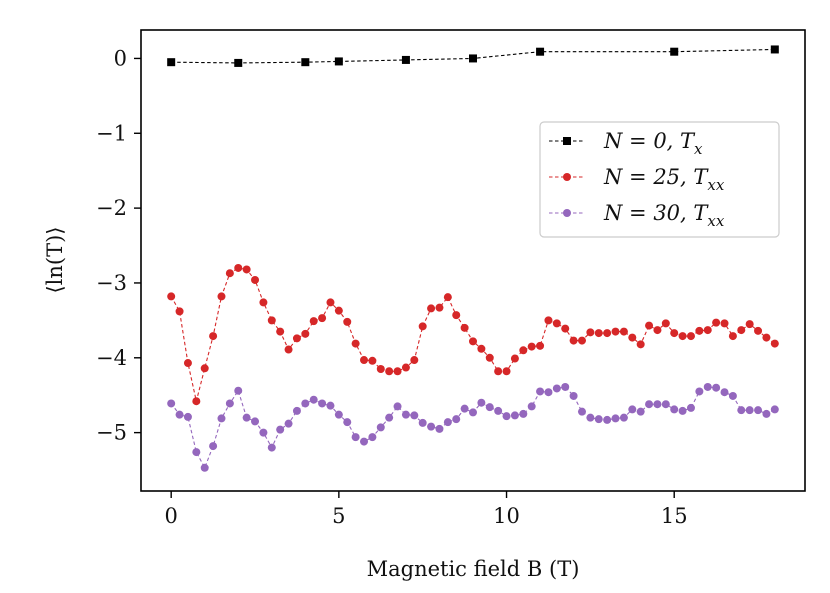 Image resolution: width=830 pixels, height=593 pixels. Describe the element at coordinates (637, 179) in the screenshot. I see `legend-item: N = 25, Txx` at that location.